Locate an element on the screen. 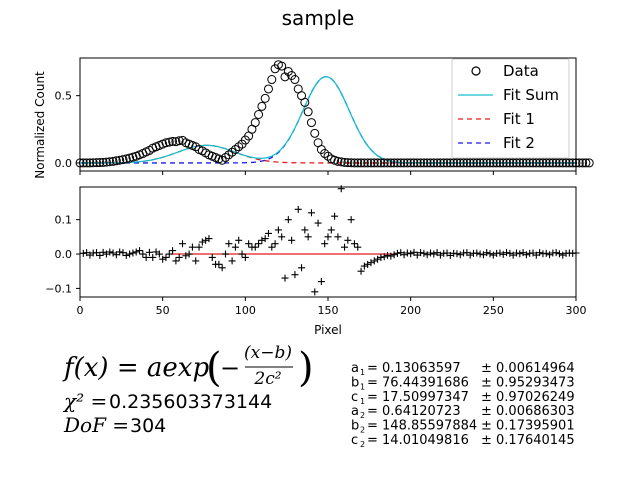 Image resolution: width=640 pixels, height=480 pixels. top-y-axis-label: Normalized Count is located at coordinates (40, 125).